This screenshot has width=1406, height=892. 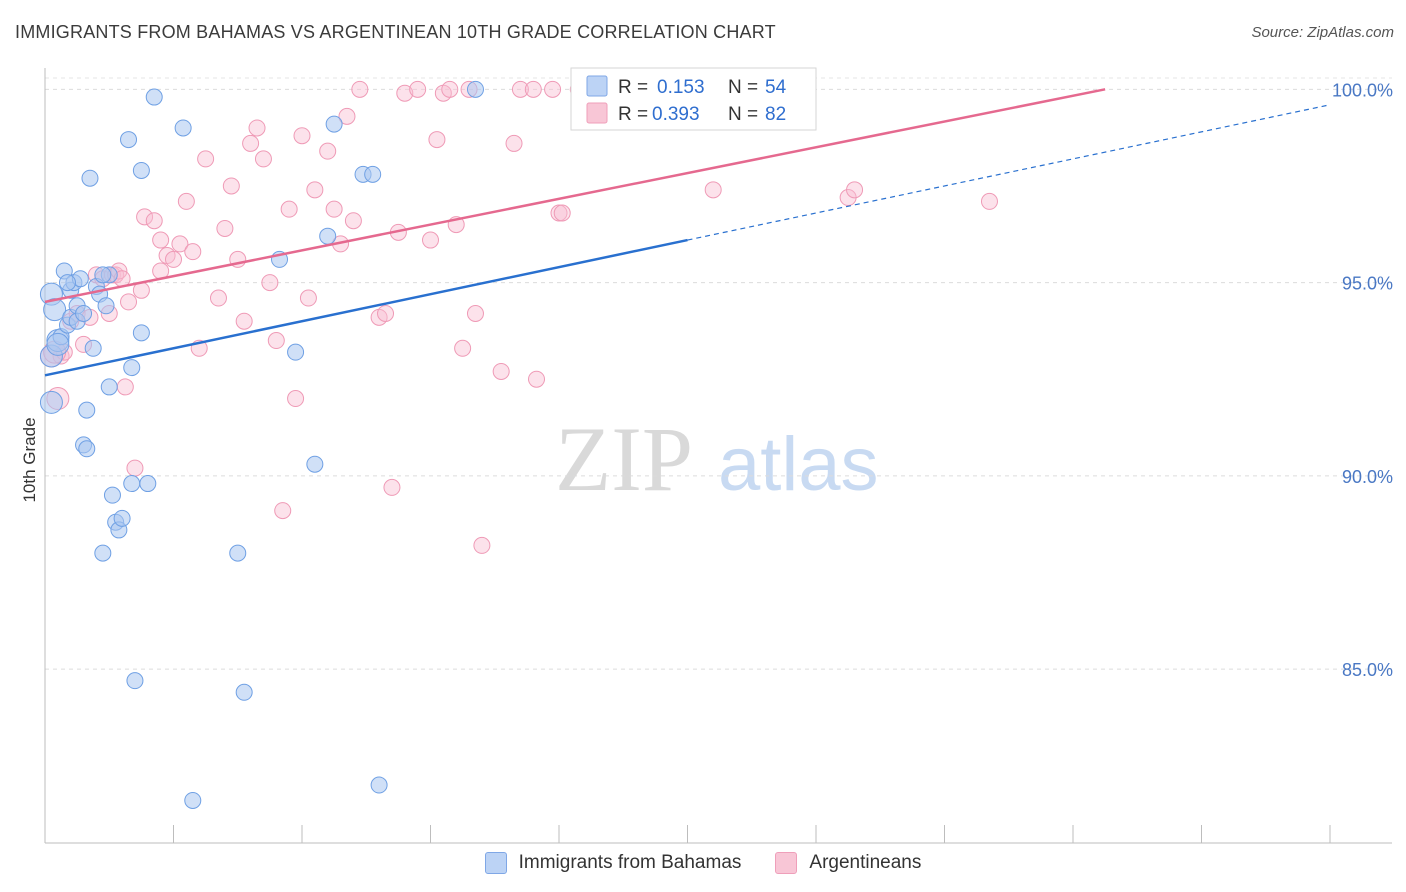 What do you see at coordinates (633, 114) in the screenshot?
I see `stats-r-label-pink: R =` at bounding box center [633, 114].